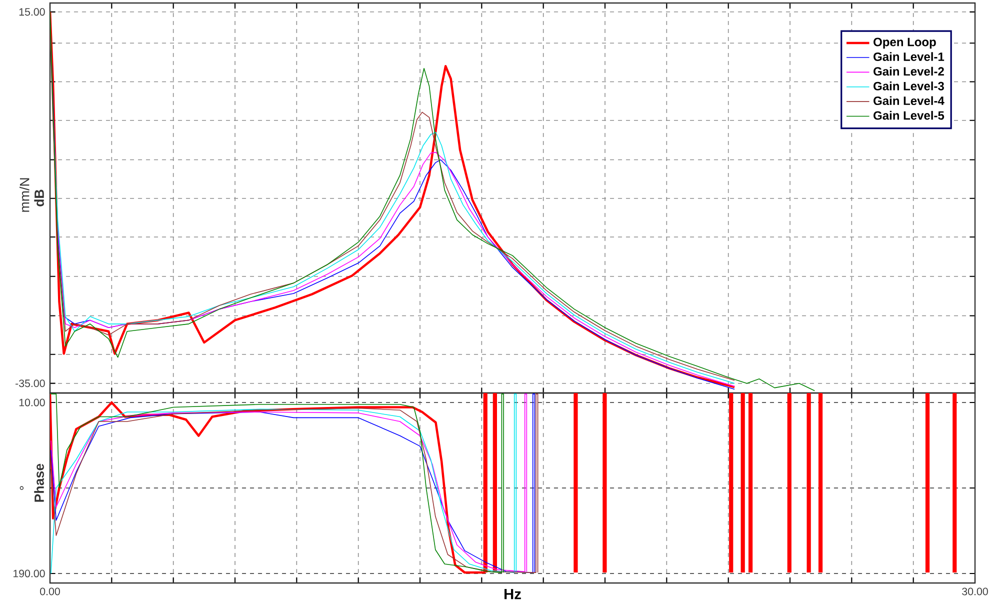 The width and height of the screenshot is (996, 608). I want to click on legend-label: Open Loop, so click(905, 43).